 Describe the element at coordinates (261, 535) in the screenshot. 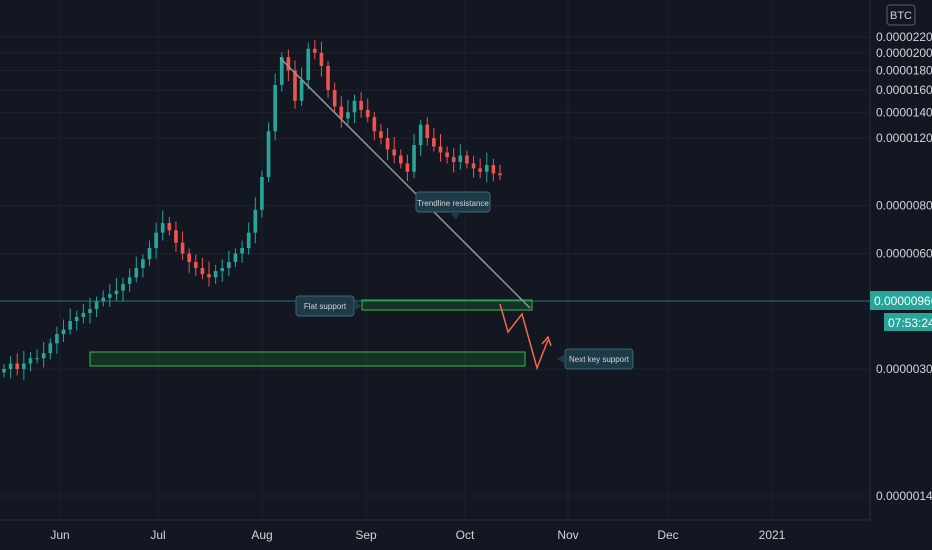

I see `time-tick-label: Aug` at that location.